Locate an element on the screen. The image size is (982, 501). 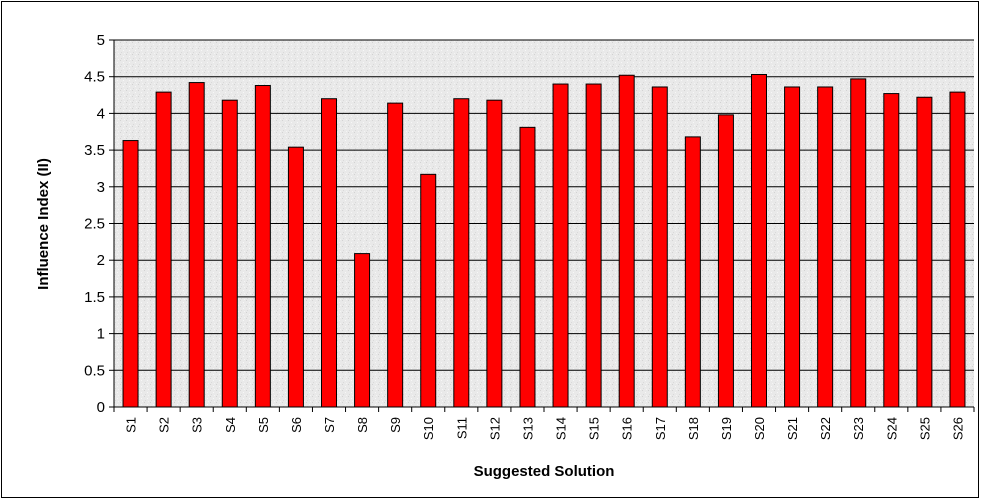
x-tick-label: S22 is located at coordinates (825, 428).